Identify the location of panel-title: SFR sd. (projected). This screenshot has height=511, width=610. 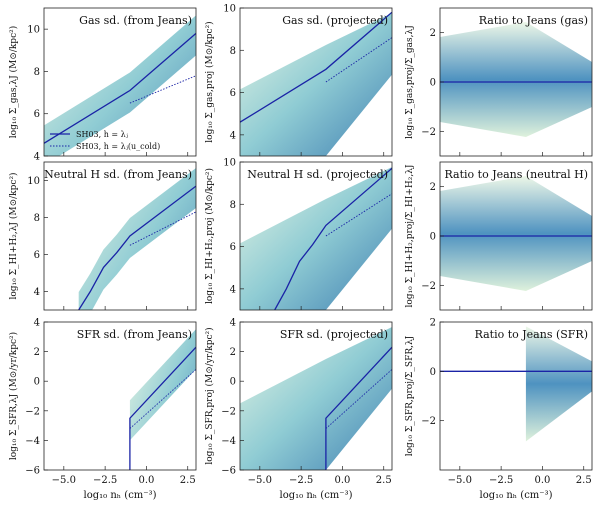
(334, 334).